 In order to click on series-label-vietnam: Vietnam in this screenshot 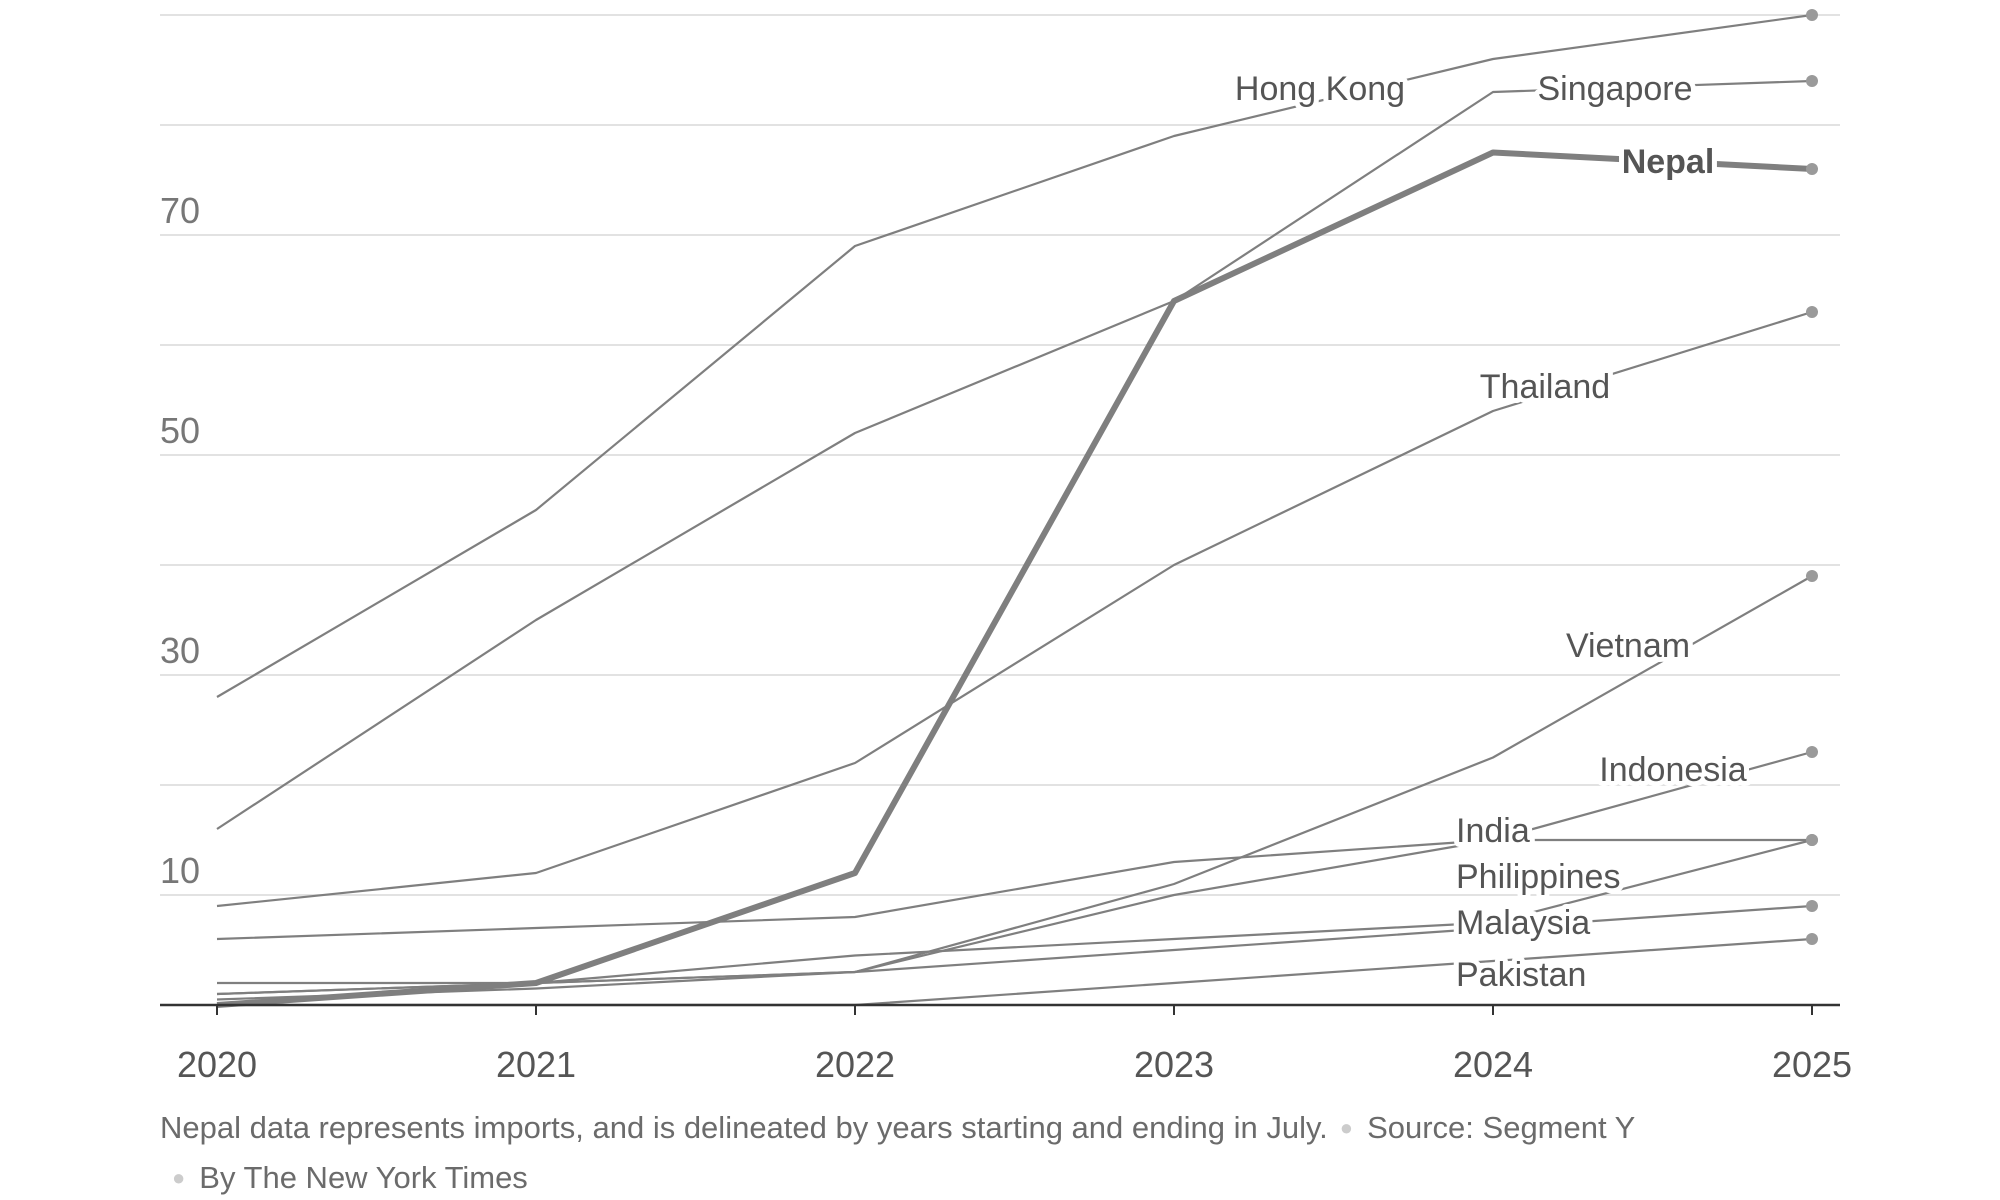, I will do `click(1628, 646)`.